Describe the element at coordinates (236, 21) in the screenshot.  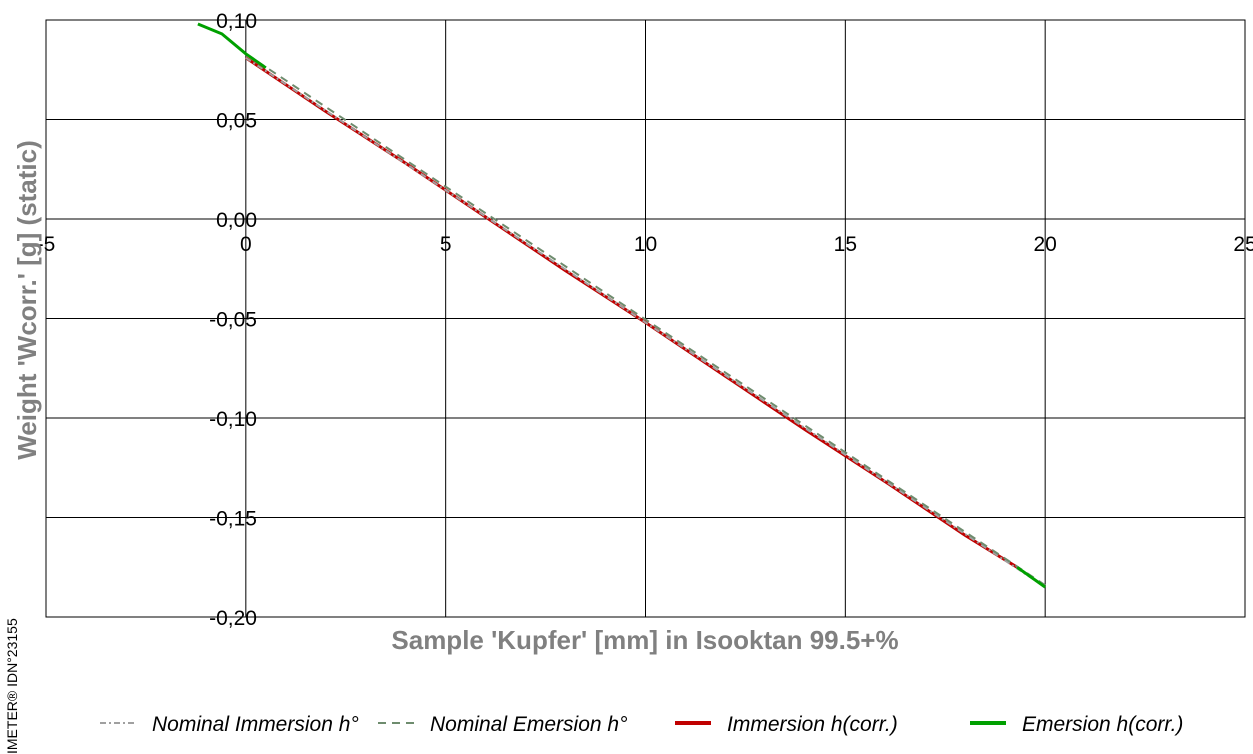
I see `y-tick-label: 0,10` at that location.